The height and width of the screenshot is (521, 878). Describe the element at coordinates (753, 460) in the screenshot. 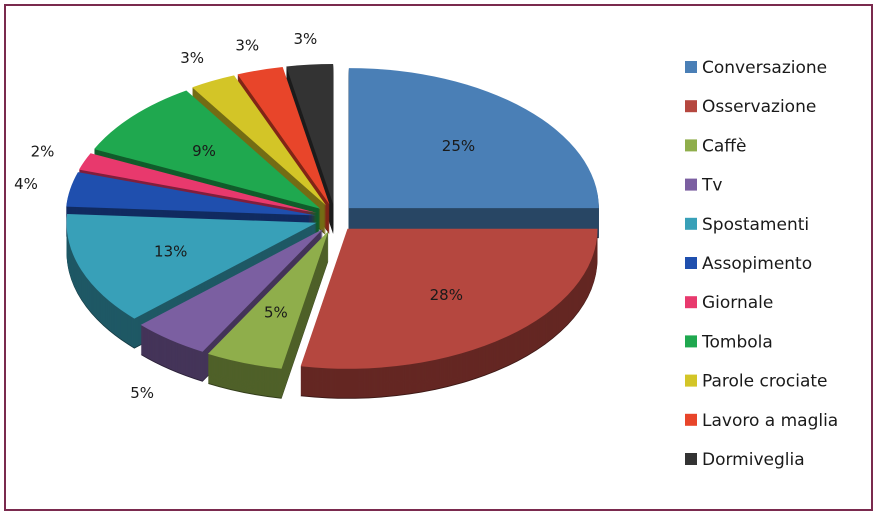

I see `legend-label: Dormiveglia` at that location.